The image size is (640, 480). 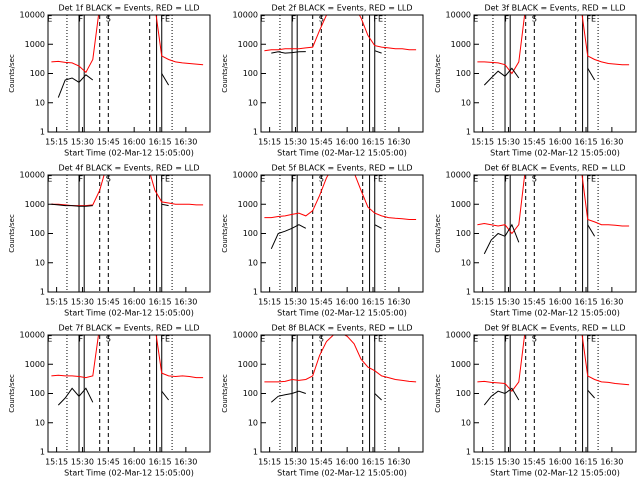 I want to click on chart-title: Det 5f BLACK = Events, RED = LLD, so click(x=341, y=168).